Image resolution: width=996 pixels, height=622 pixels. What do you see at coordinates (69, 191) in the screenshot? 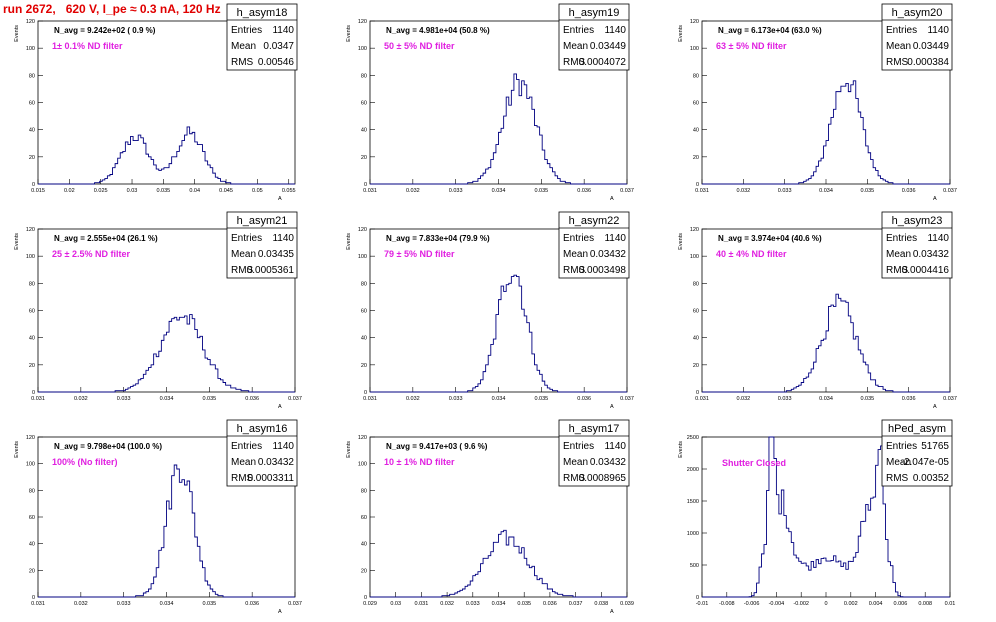
I see `x-tick-label: 0.02` at bounding box center [69, 191].